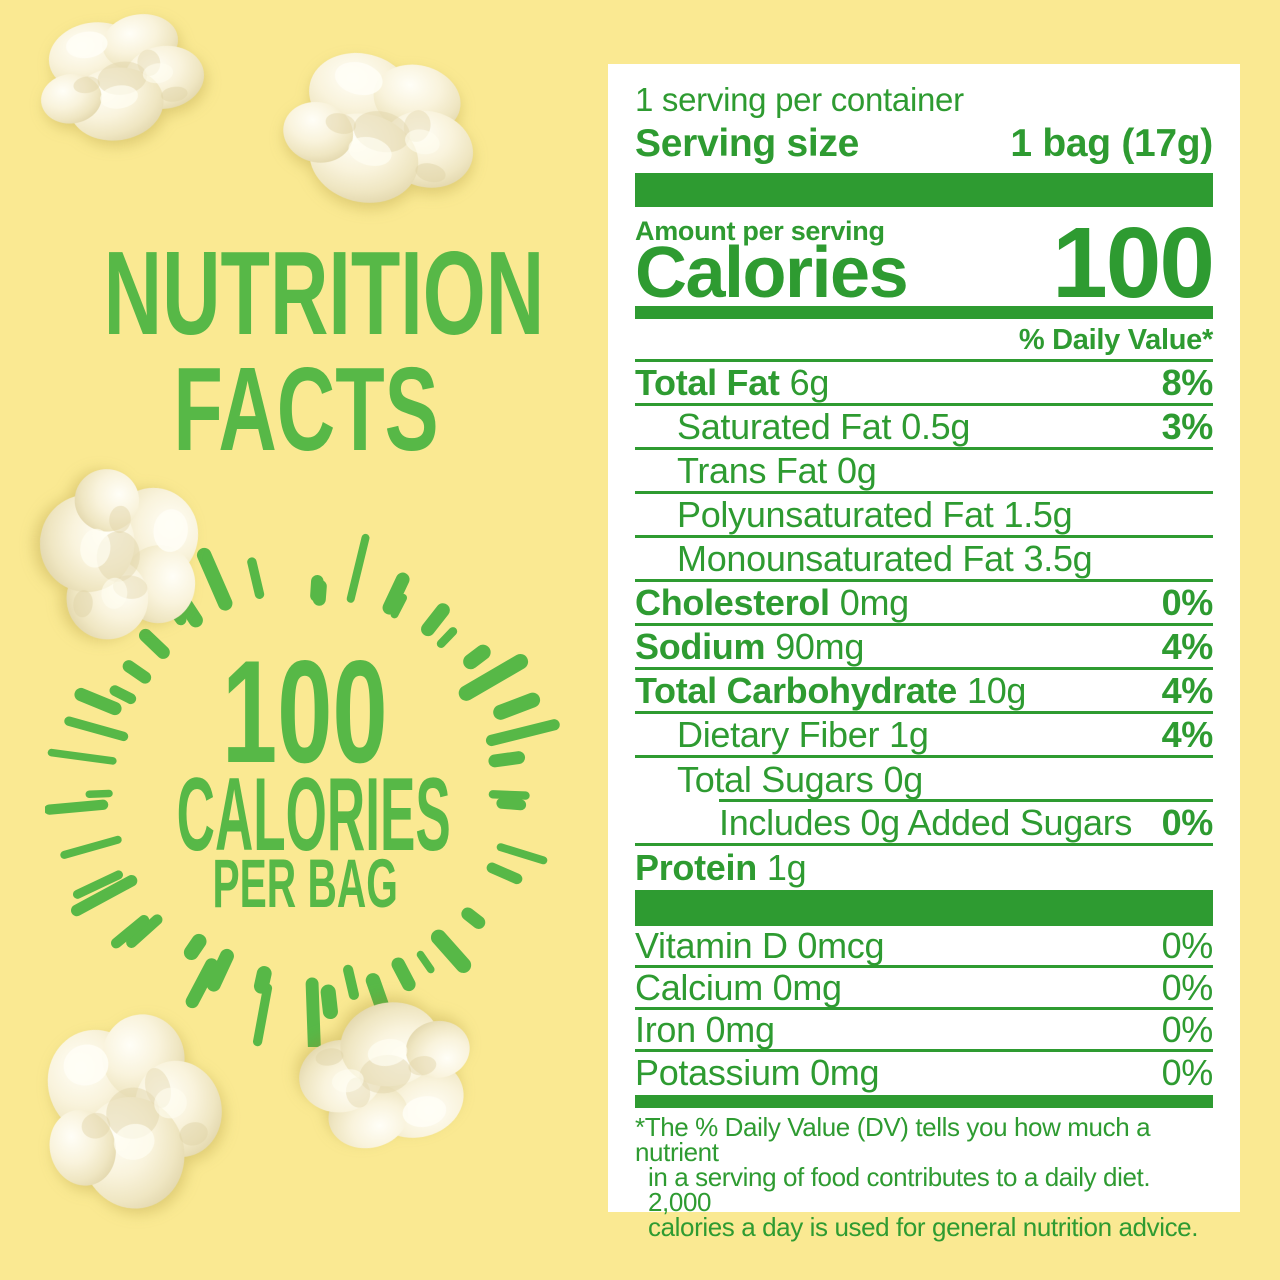 This screenshot has height=1280, width=1280. Describe the element at coordinates (799, 99) in the screenshot. I see `servings-per-container: 1 serving per container` at that location.